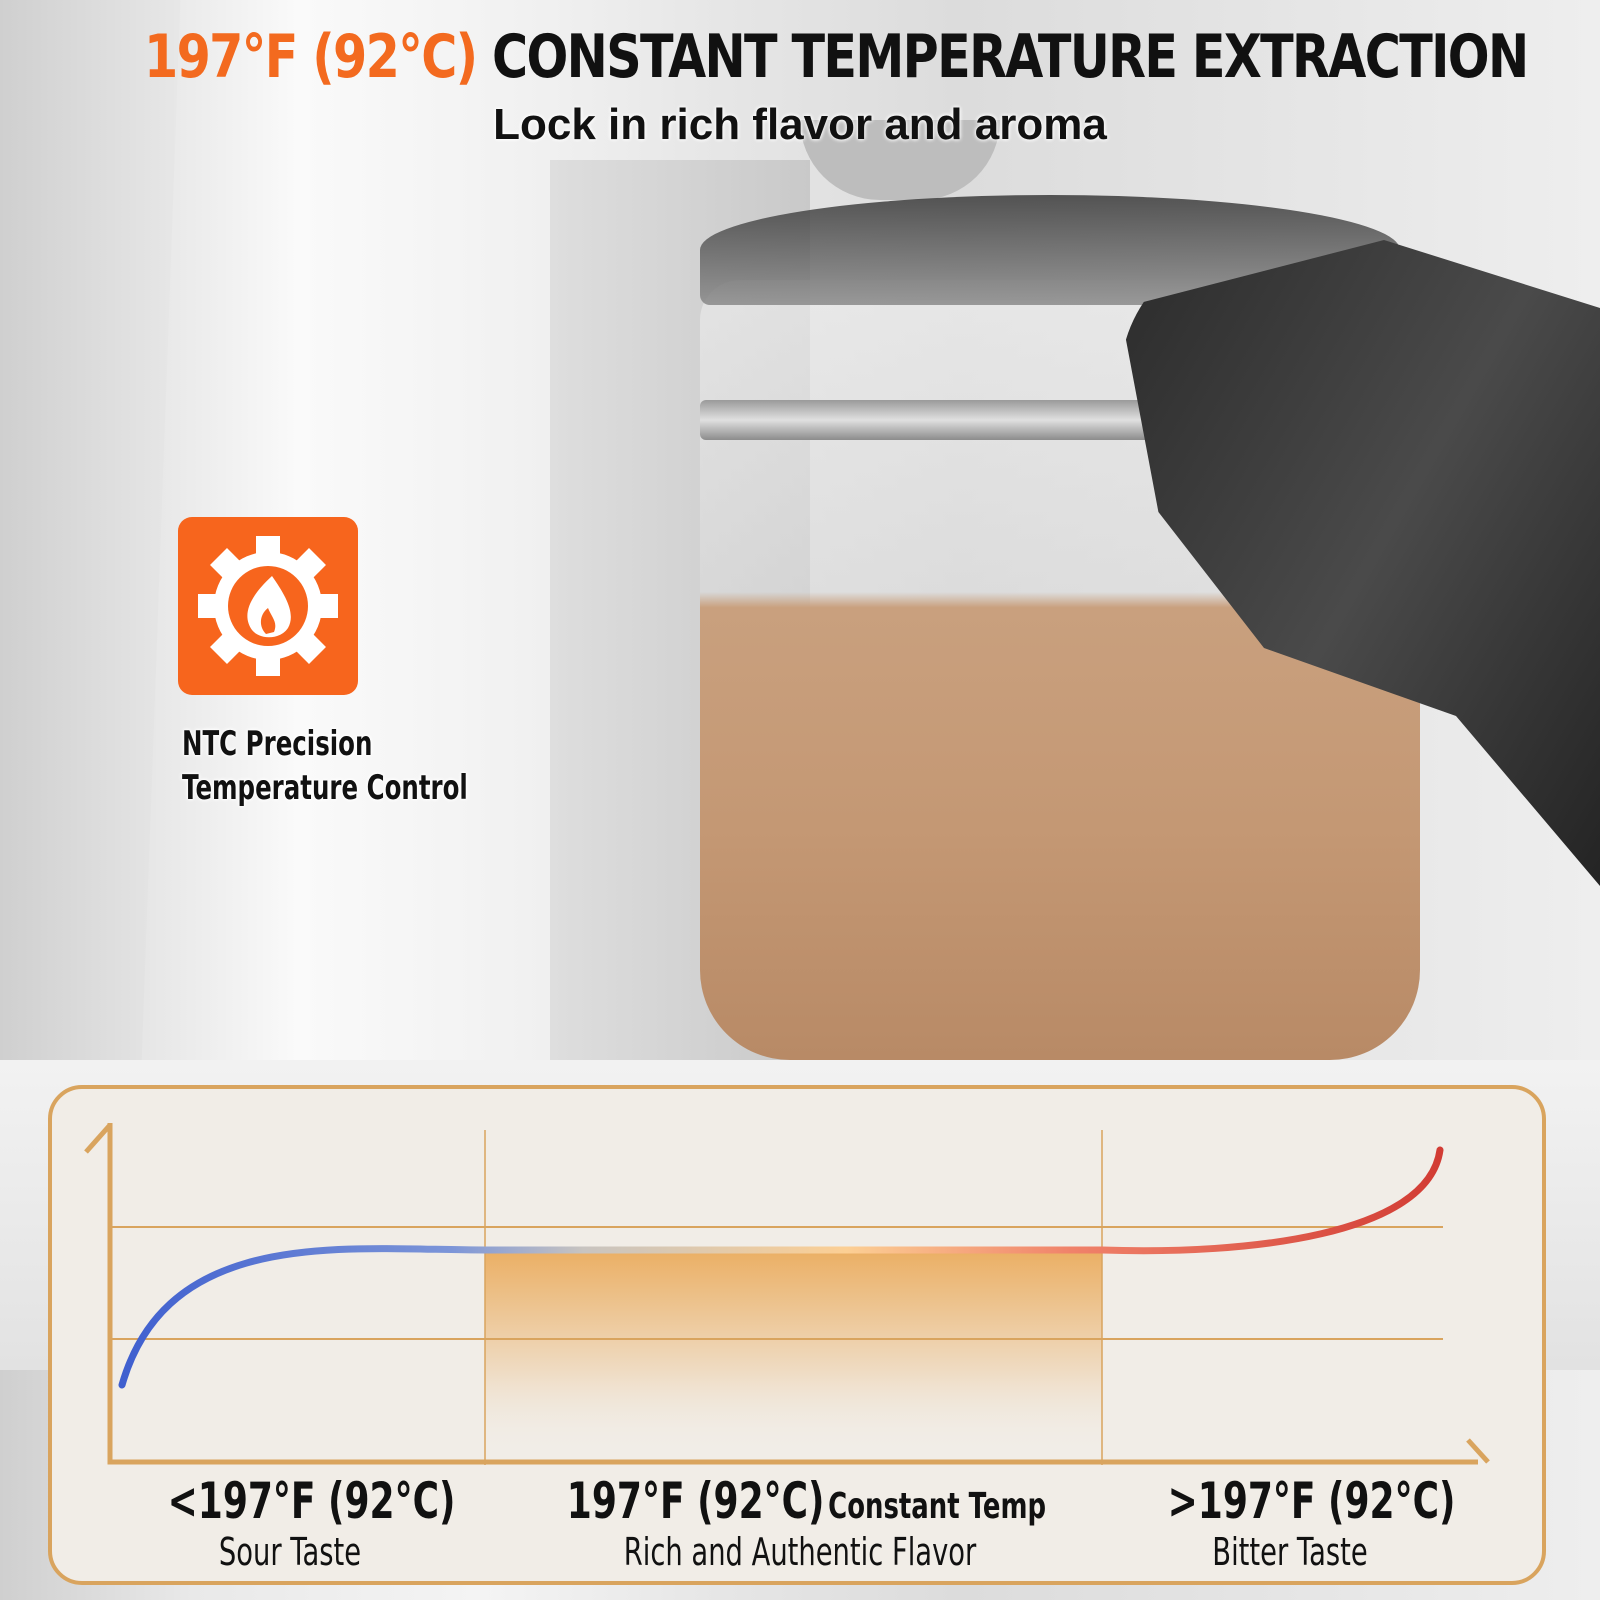  I want to click on x-axis-arrow, so click(1478, 1451).